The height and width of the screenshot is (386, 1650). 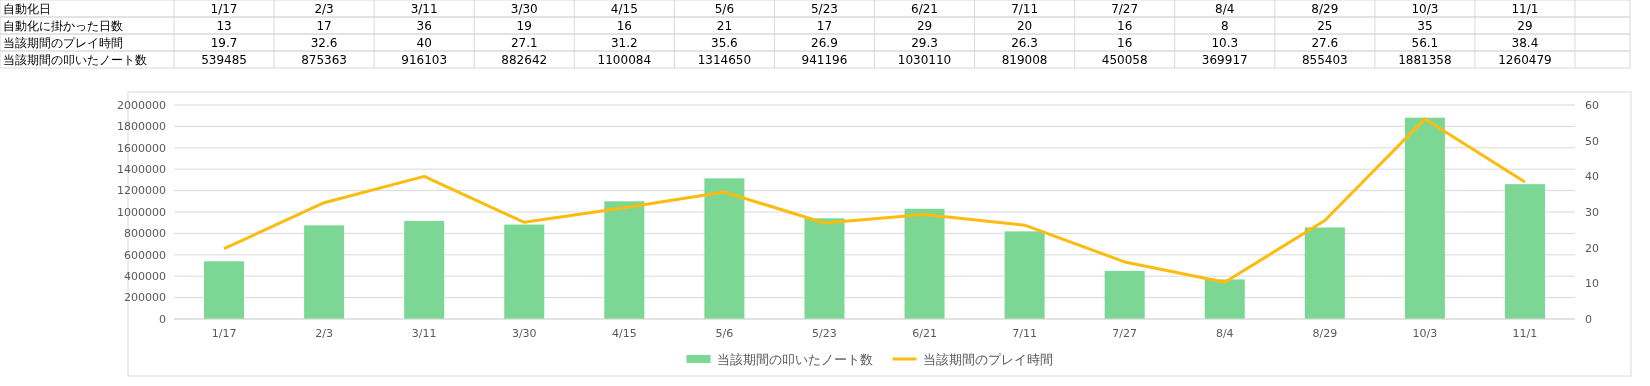 What do you see at coordinates (1525, 60) in the screenshot?
I see `data-label: 1260479` at bounding box center [1525, 60].